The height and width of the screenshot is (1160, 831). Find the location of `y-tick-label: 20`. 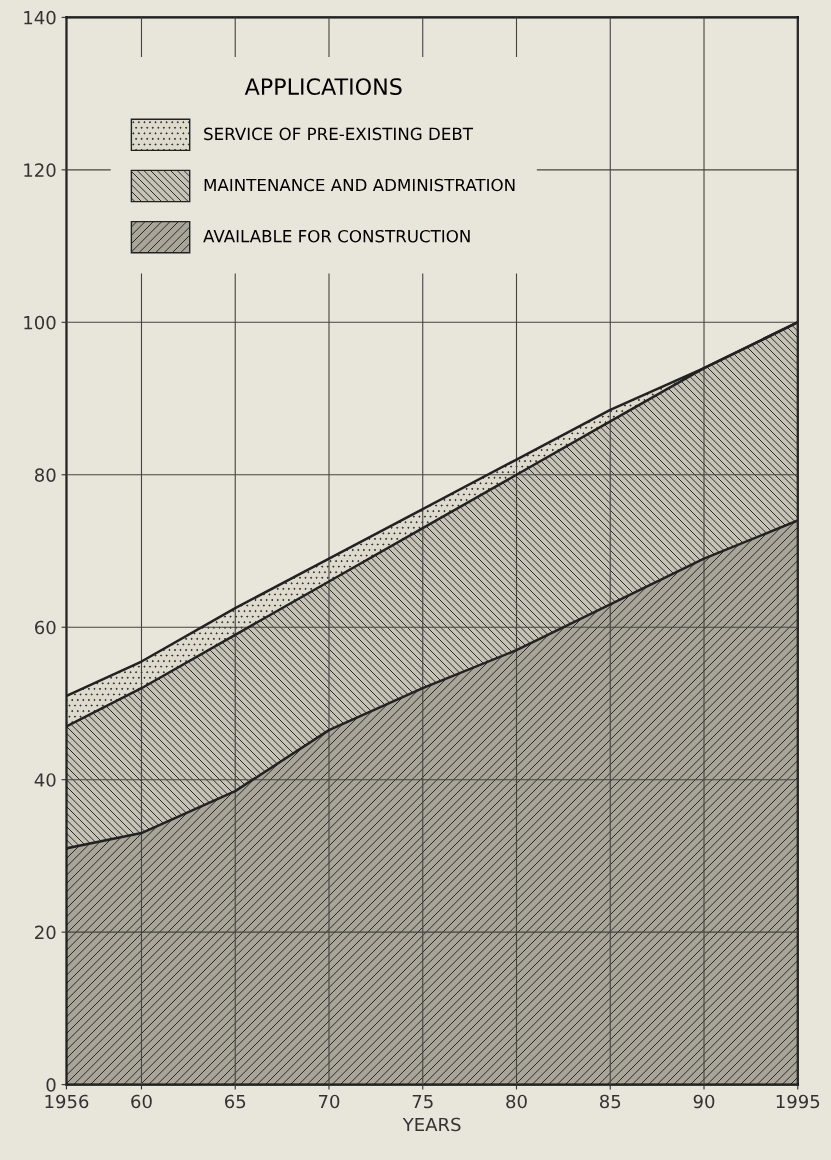

y-tick-label: 20 is located at coordinates (45, 932).